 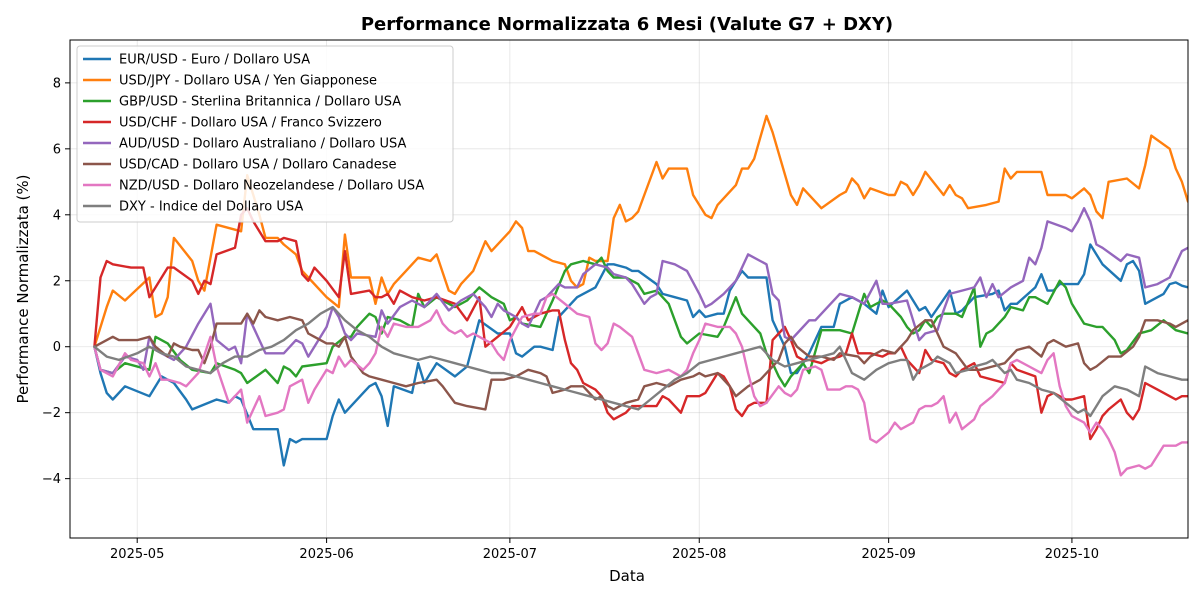 I want to click on x-axis-label: Data, so click(x=627, y=576).